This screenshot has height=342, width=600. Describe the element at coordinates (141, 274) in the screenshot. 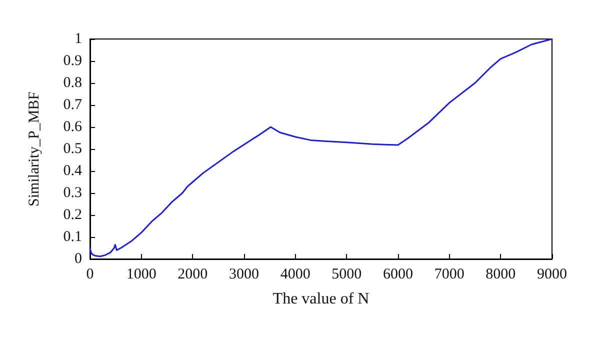

I see `x-tick-label: 1000` at that location.